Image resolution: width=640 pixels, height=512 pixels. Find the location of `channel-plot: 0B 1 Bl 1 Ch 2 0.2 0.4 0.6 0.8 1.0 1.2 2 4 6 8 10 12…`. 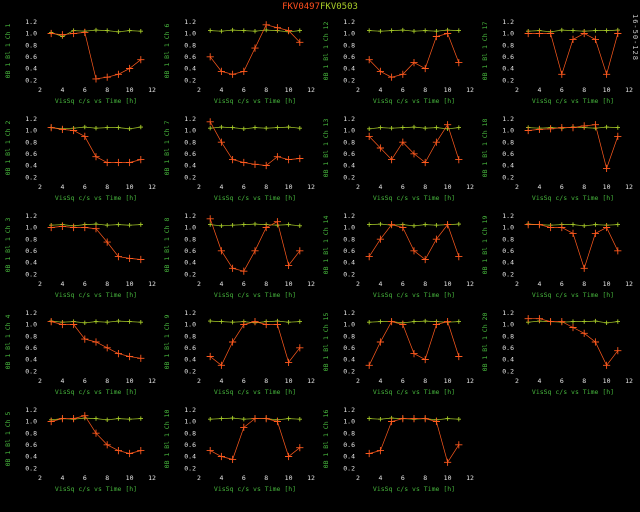

channel-plot: 0B 1 Bl 1 Ch 2 0.2 0.4 0.6 0.8 1.0 1.2 2 4 6 8 10 12… is located at coordinates (80, 158).